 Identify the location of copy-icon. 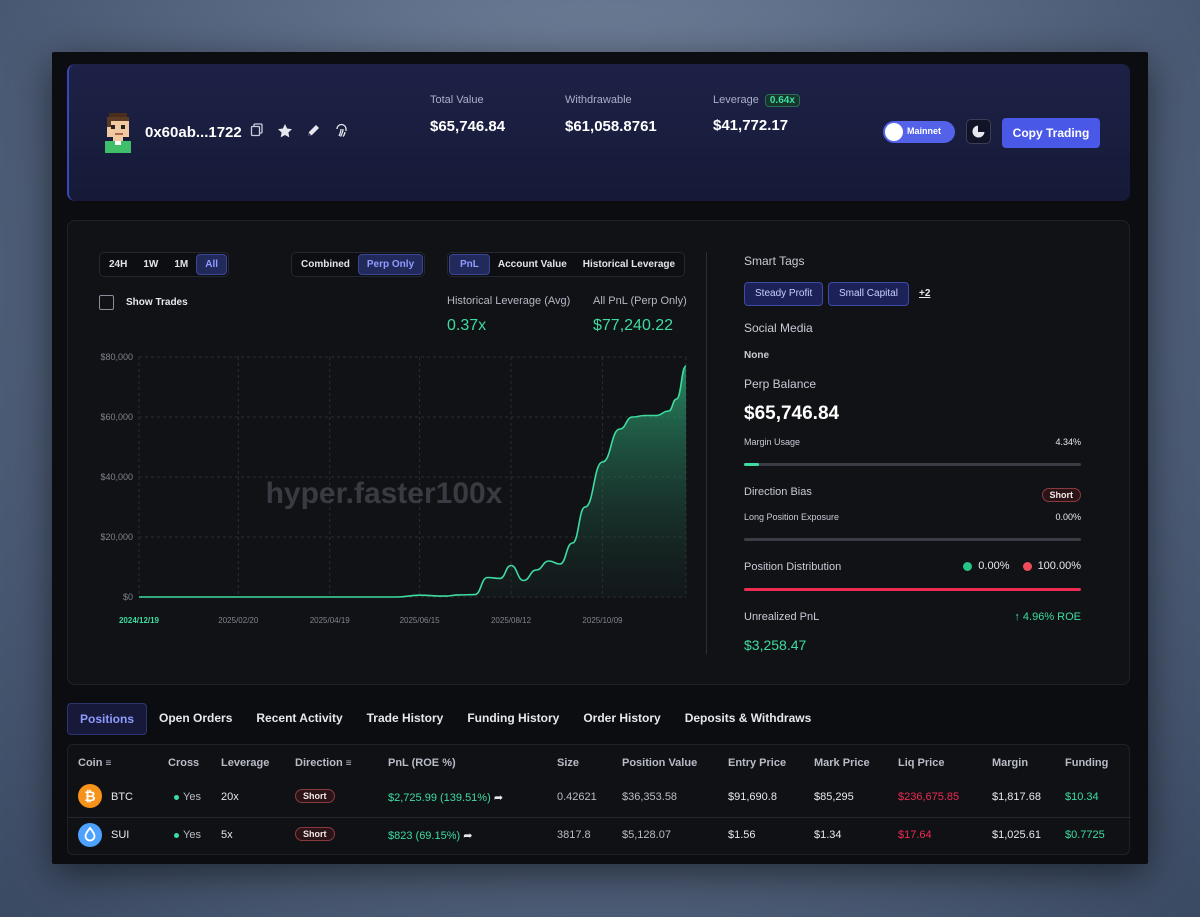
(257, 131).